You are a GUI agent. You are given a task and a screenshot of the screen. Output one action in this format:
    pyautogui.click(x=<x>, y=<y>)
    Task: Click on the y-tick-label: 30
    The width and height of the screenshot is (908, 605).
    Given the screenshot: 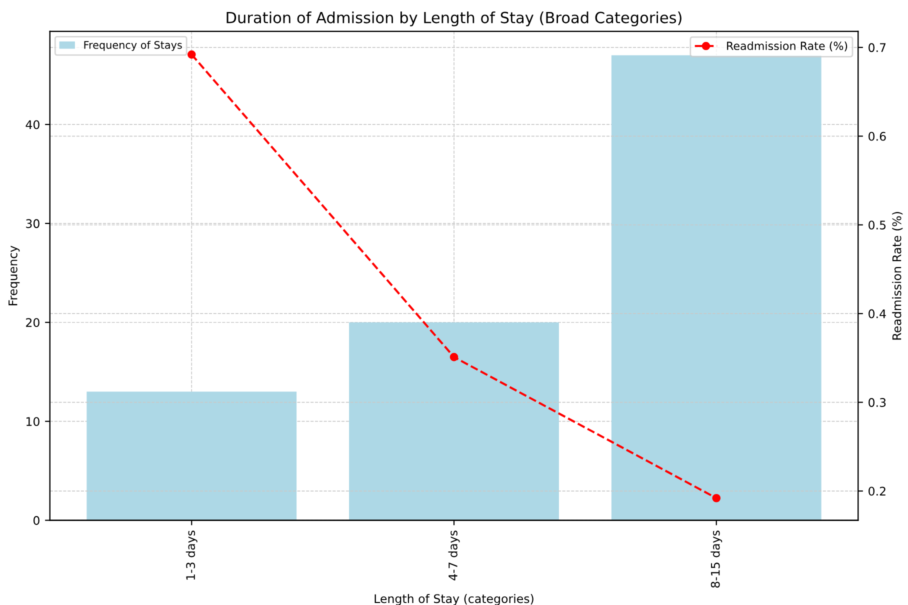 What is the action you would take?
    pyautogui.click(x=33, y=223)
    